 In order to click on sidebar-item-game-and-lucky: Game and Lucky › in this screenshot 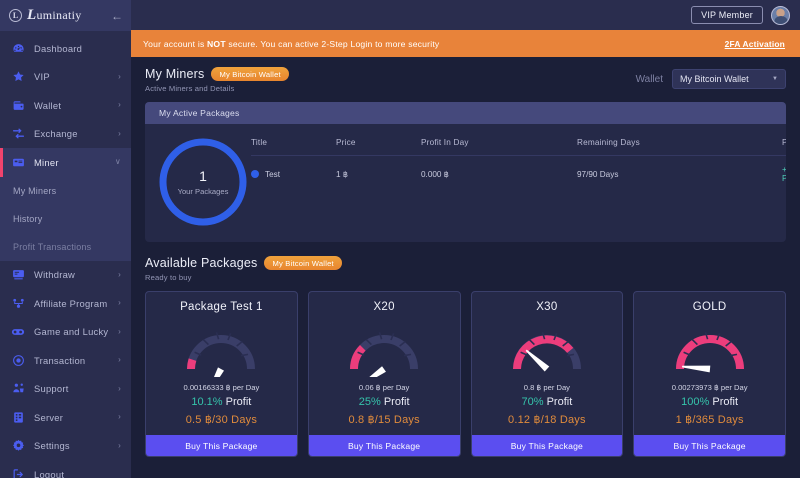, I will do `click(65, 332)`.